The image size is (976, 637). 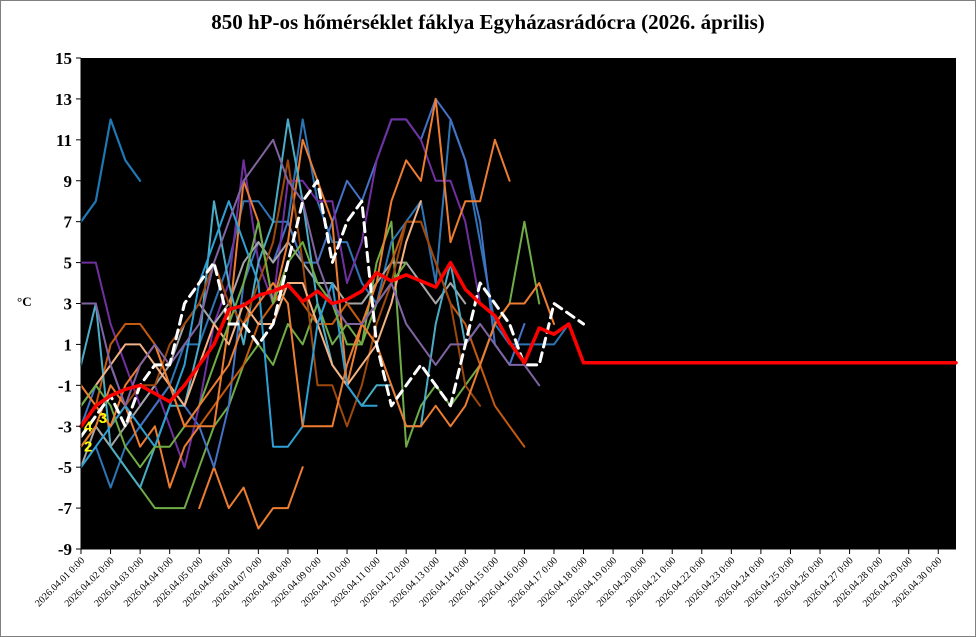 I want to click on y-tick-label: 13, so click(x=63, y=99).